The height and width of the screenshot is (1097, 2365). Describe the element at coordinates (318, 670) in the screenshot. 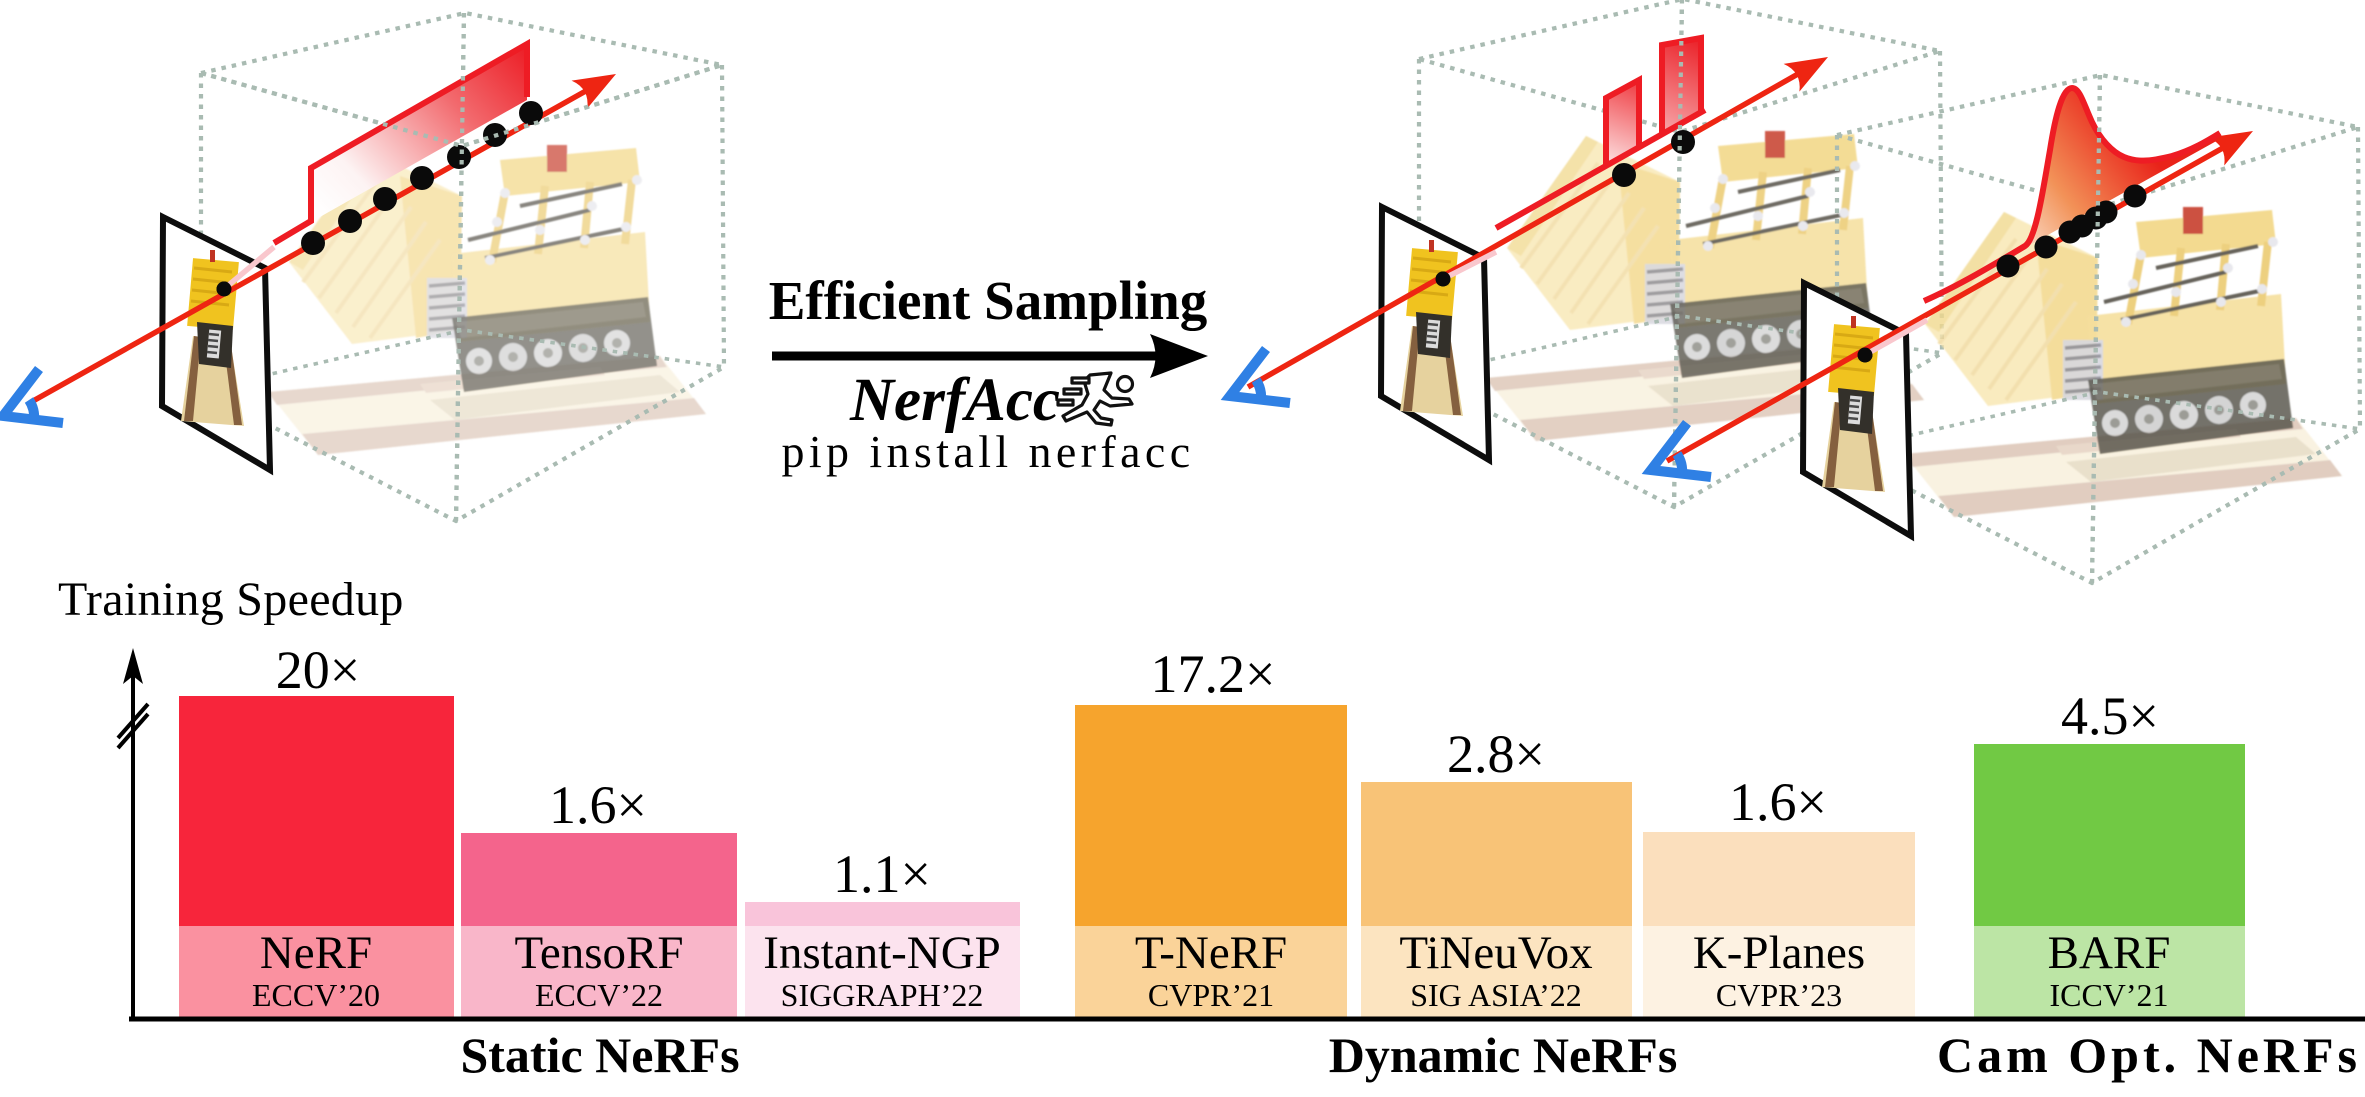

I see `svg-text: 20×` at that location.